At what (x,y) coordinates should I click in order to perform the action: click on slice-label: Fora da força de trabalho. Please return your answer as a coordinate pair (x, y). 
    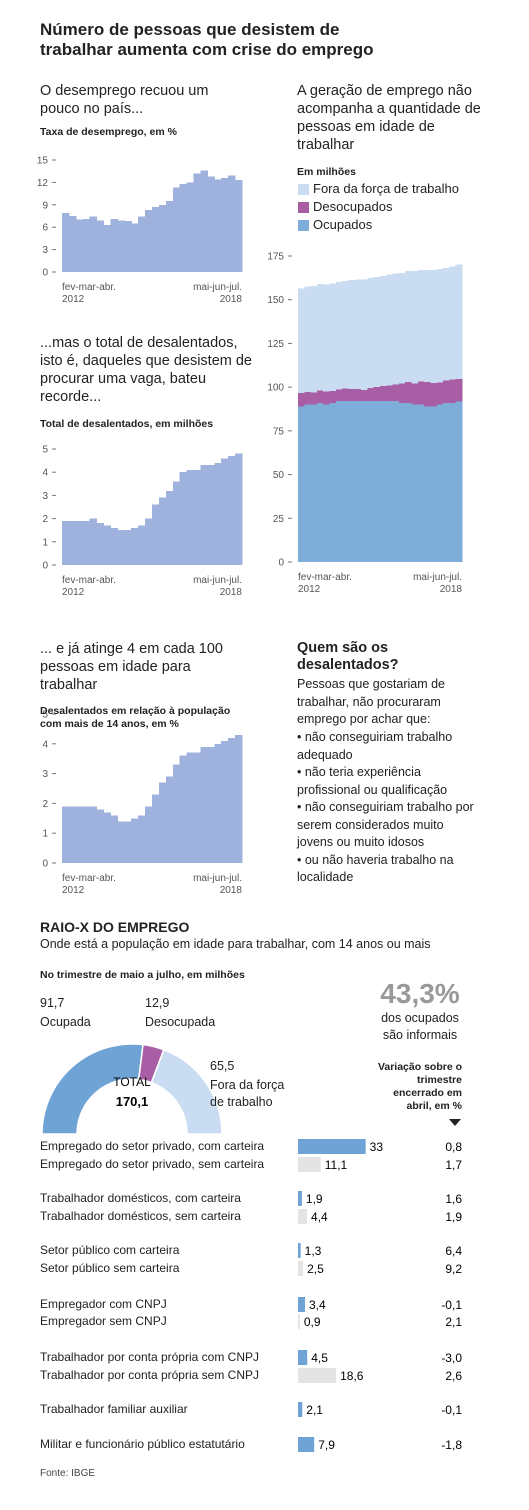
    Looking at the image, I should click on (247, 1093).